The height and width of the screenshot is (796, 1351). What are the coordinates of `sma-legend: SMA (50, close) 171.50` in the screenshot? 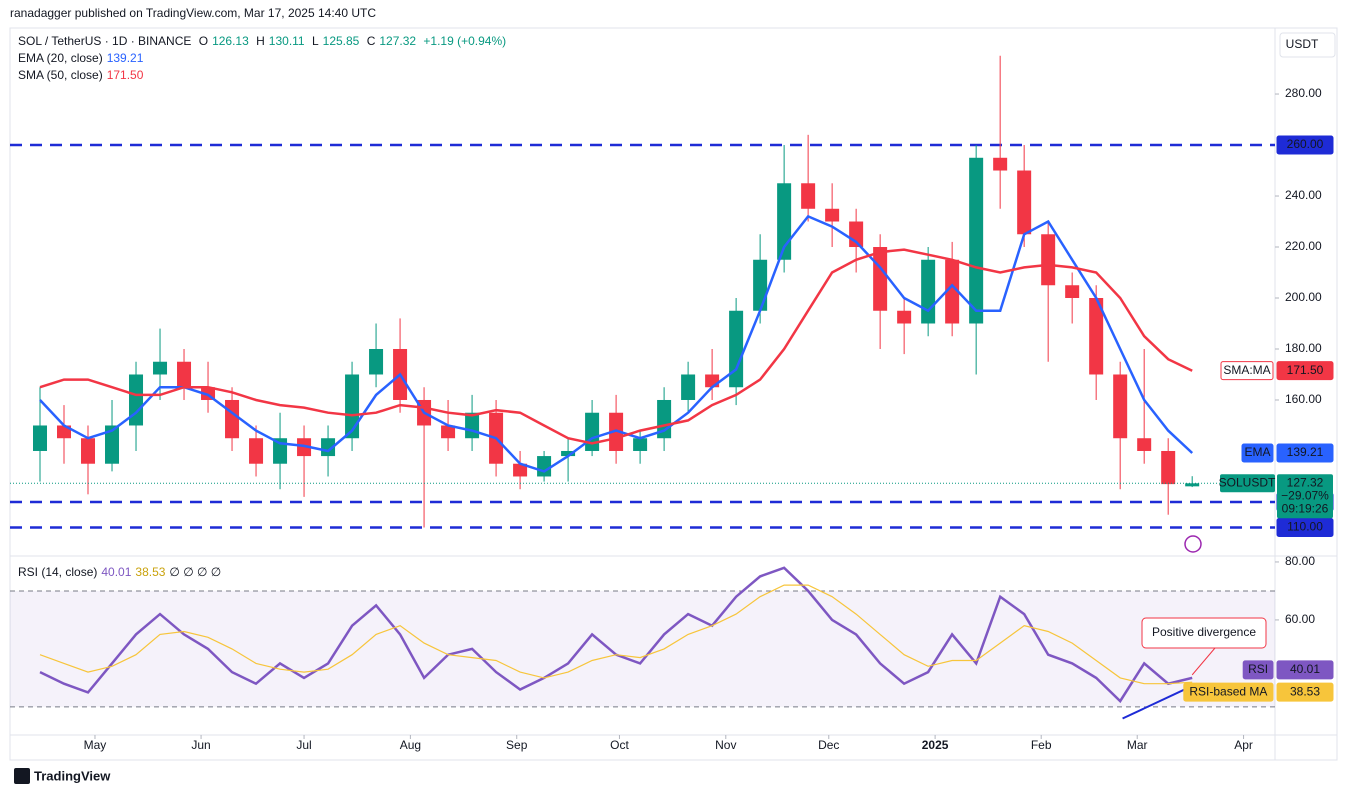 It's located at (82, 75).